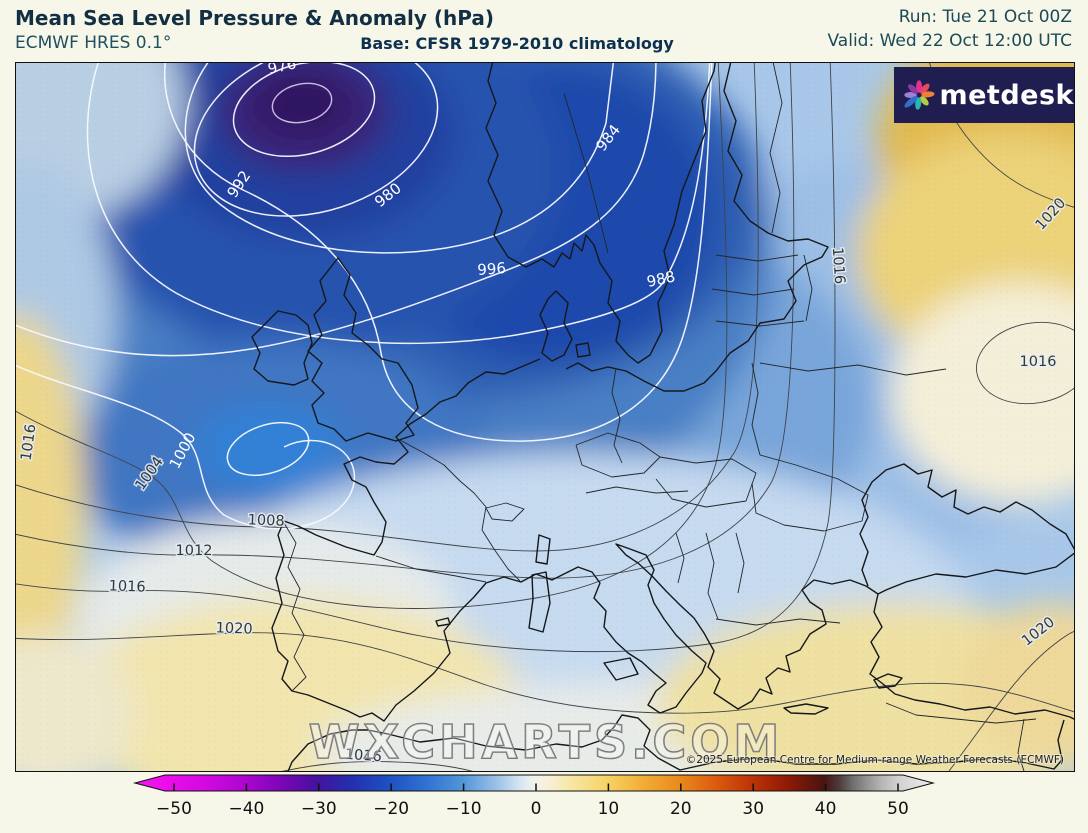 The width and height of the screenshot is (1088, 833). Describe the element at coordinates (464, 809) in the screenshot. I see `colorbar-tick-label: −10` at that location.